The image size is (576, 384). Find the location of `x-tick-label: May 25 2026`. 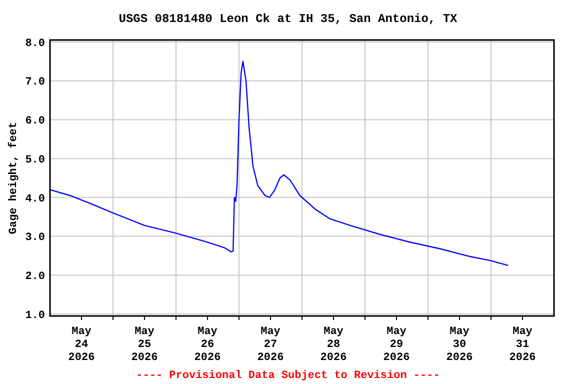

x-tick-label: May 25 2026 is located at coordinates (144, 345).